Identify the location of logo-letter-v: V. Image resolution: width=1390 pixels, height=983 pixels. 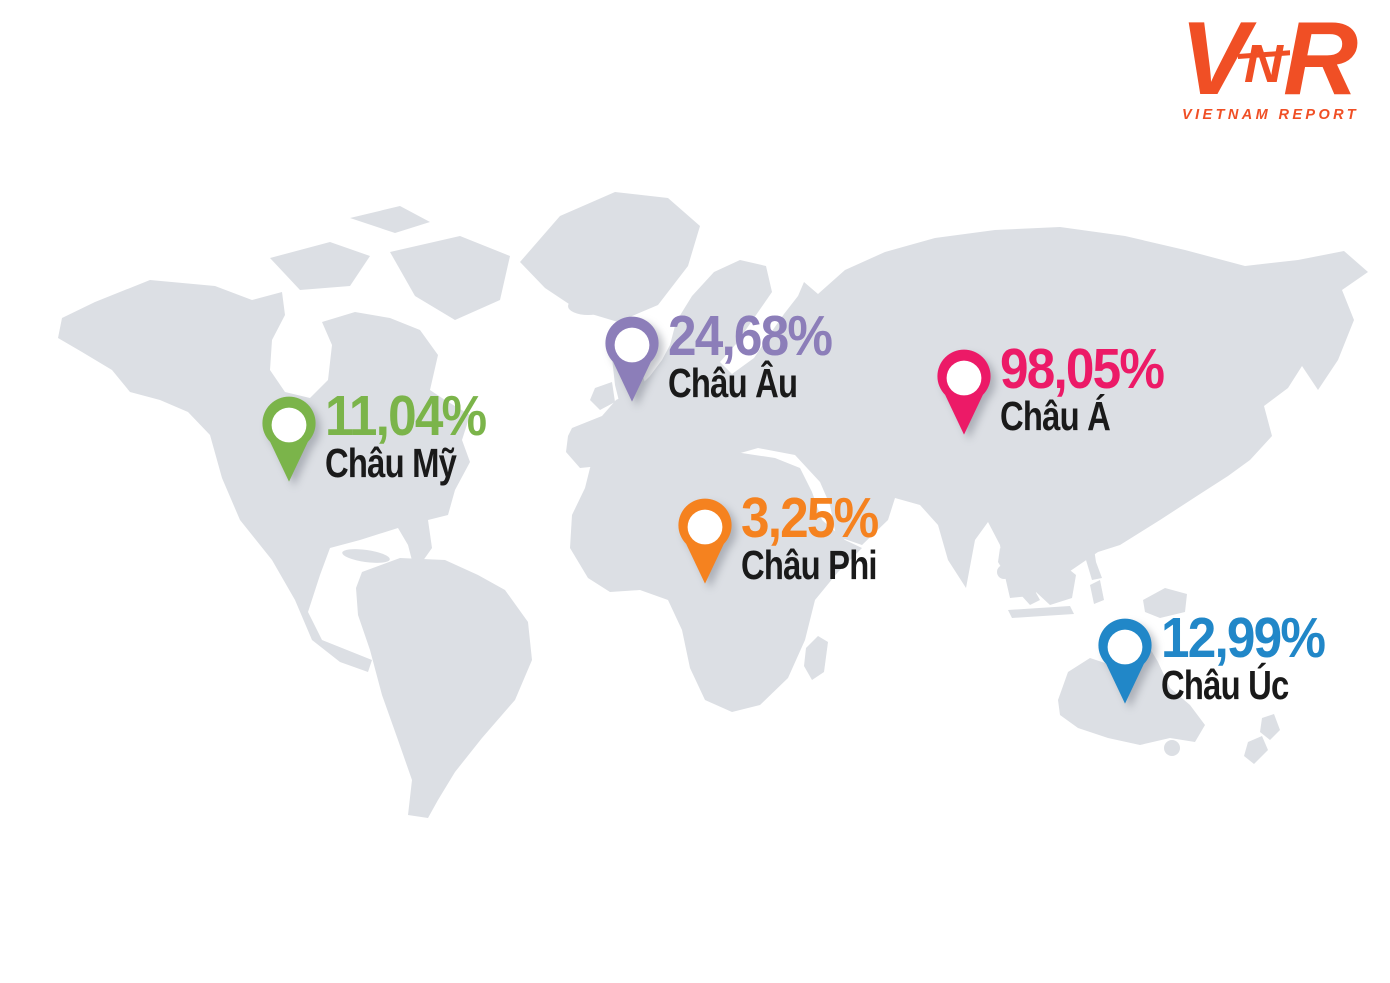
(1218, 61).